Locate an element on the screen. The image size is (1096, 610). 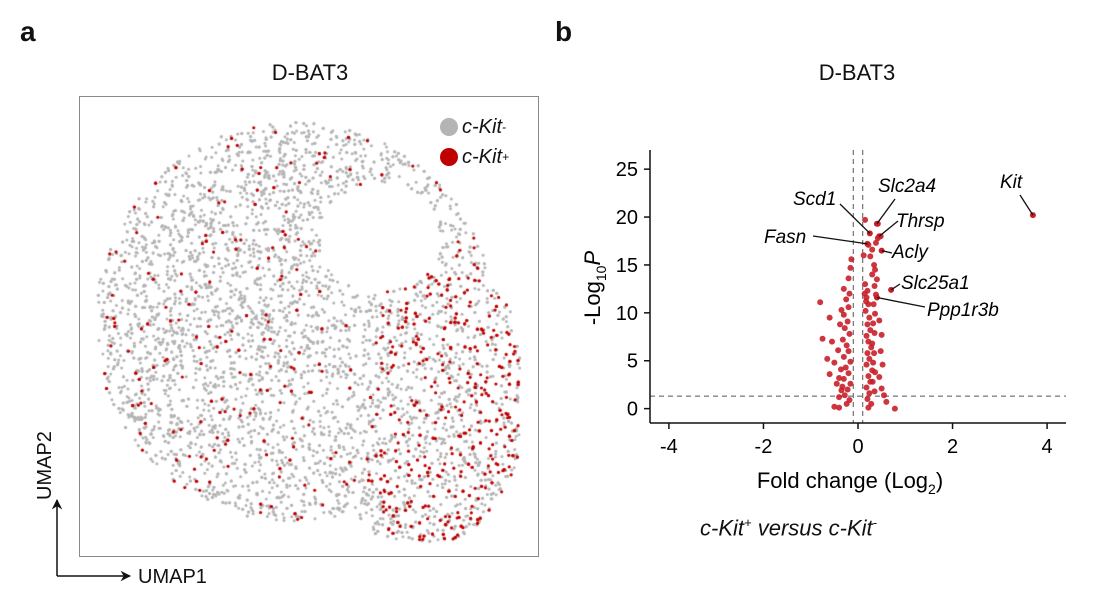
x-tick-label: -4 is located at coordinates (669, 447).